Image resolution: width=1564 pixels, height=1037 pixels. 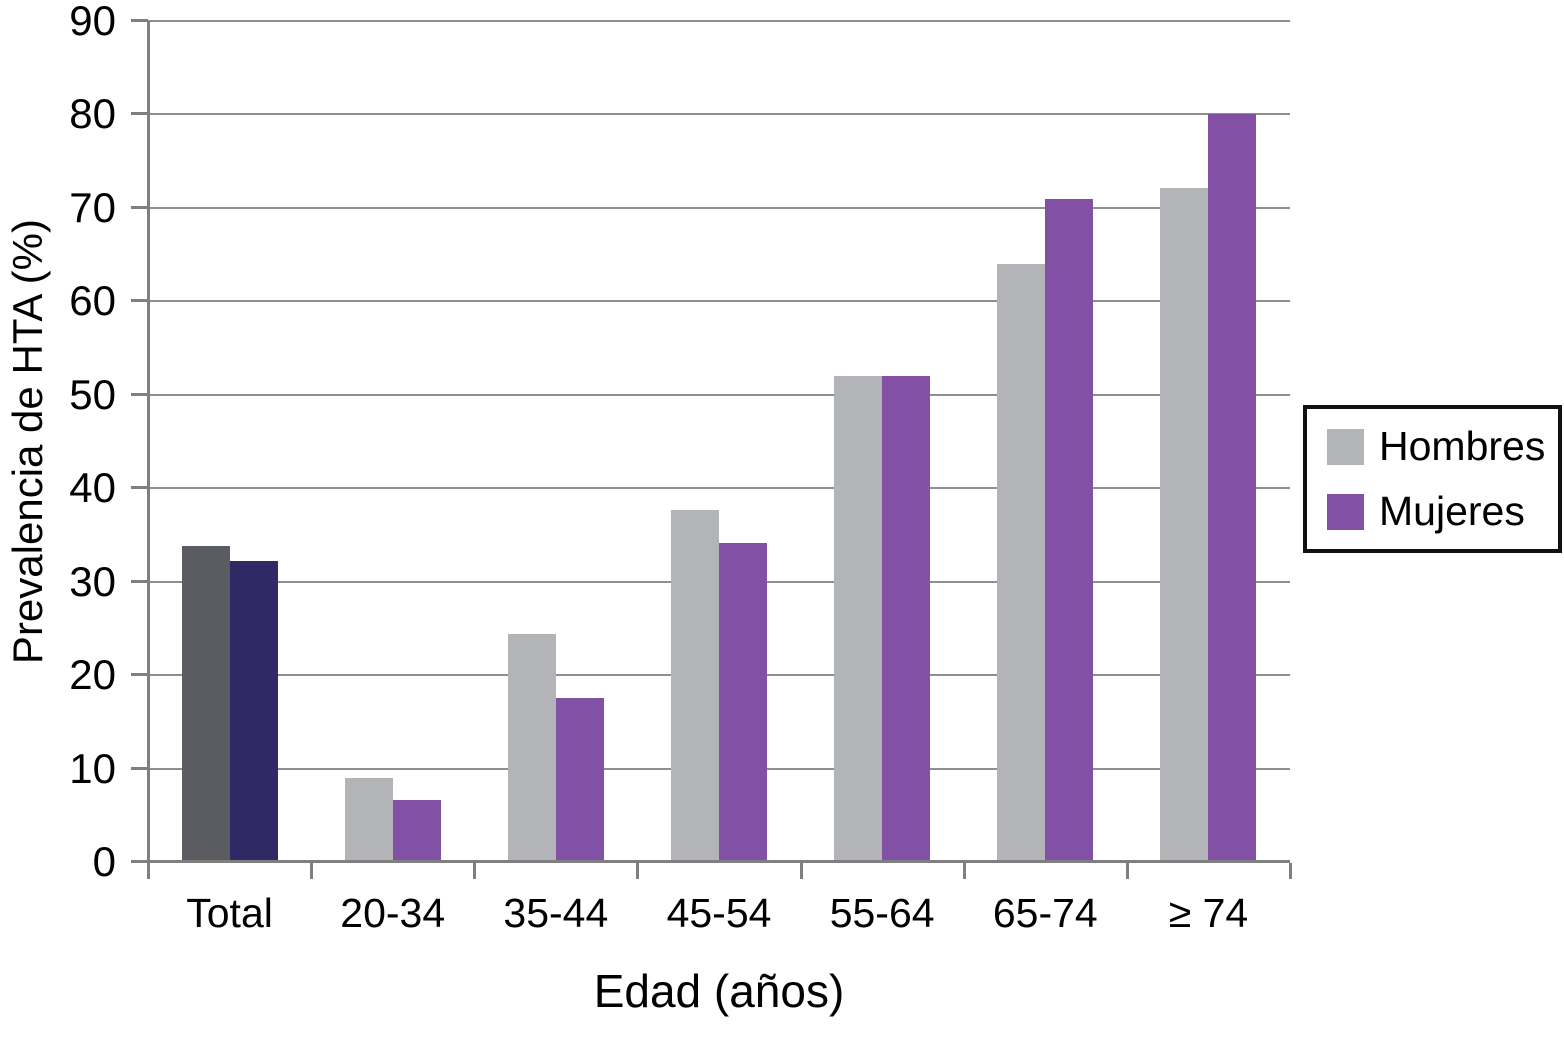 I want to click on legend-row-hombres: Hombres, so click(x=1442, y=446).